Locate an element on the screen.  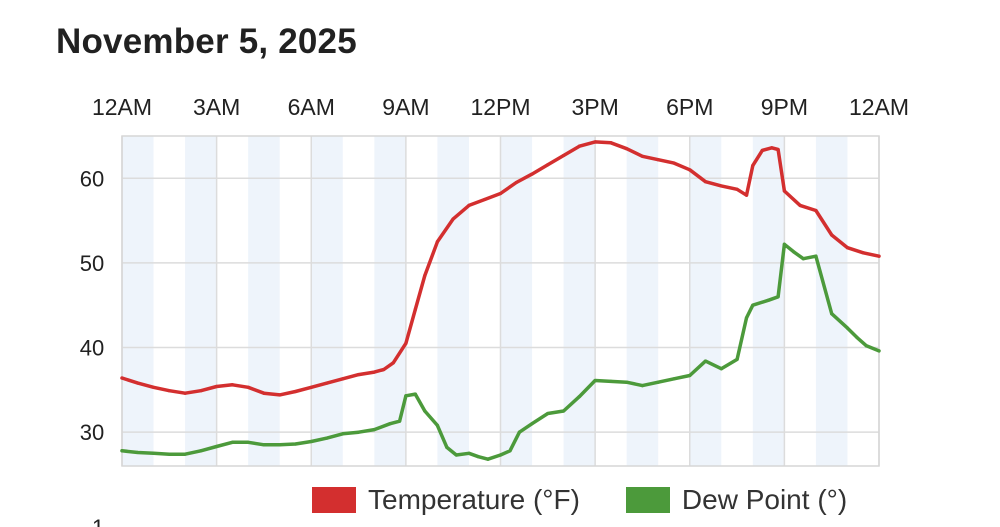
legend-label-temperature: Temperature (°F) is located at coordinates (474, 499).